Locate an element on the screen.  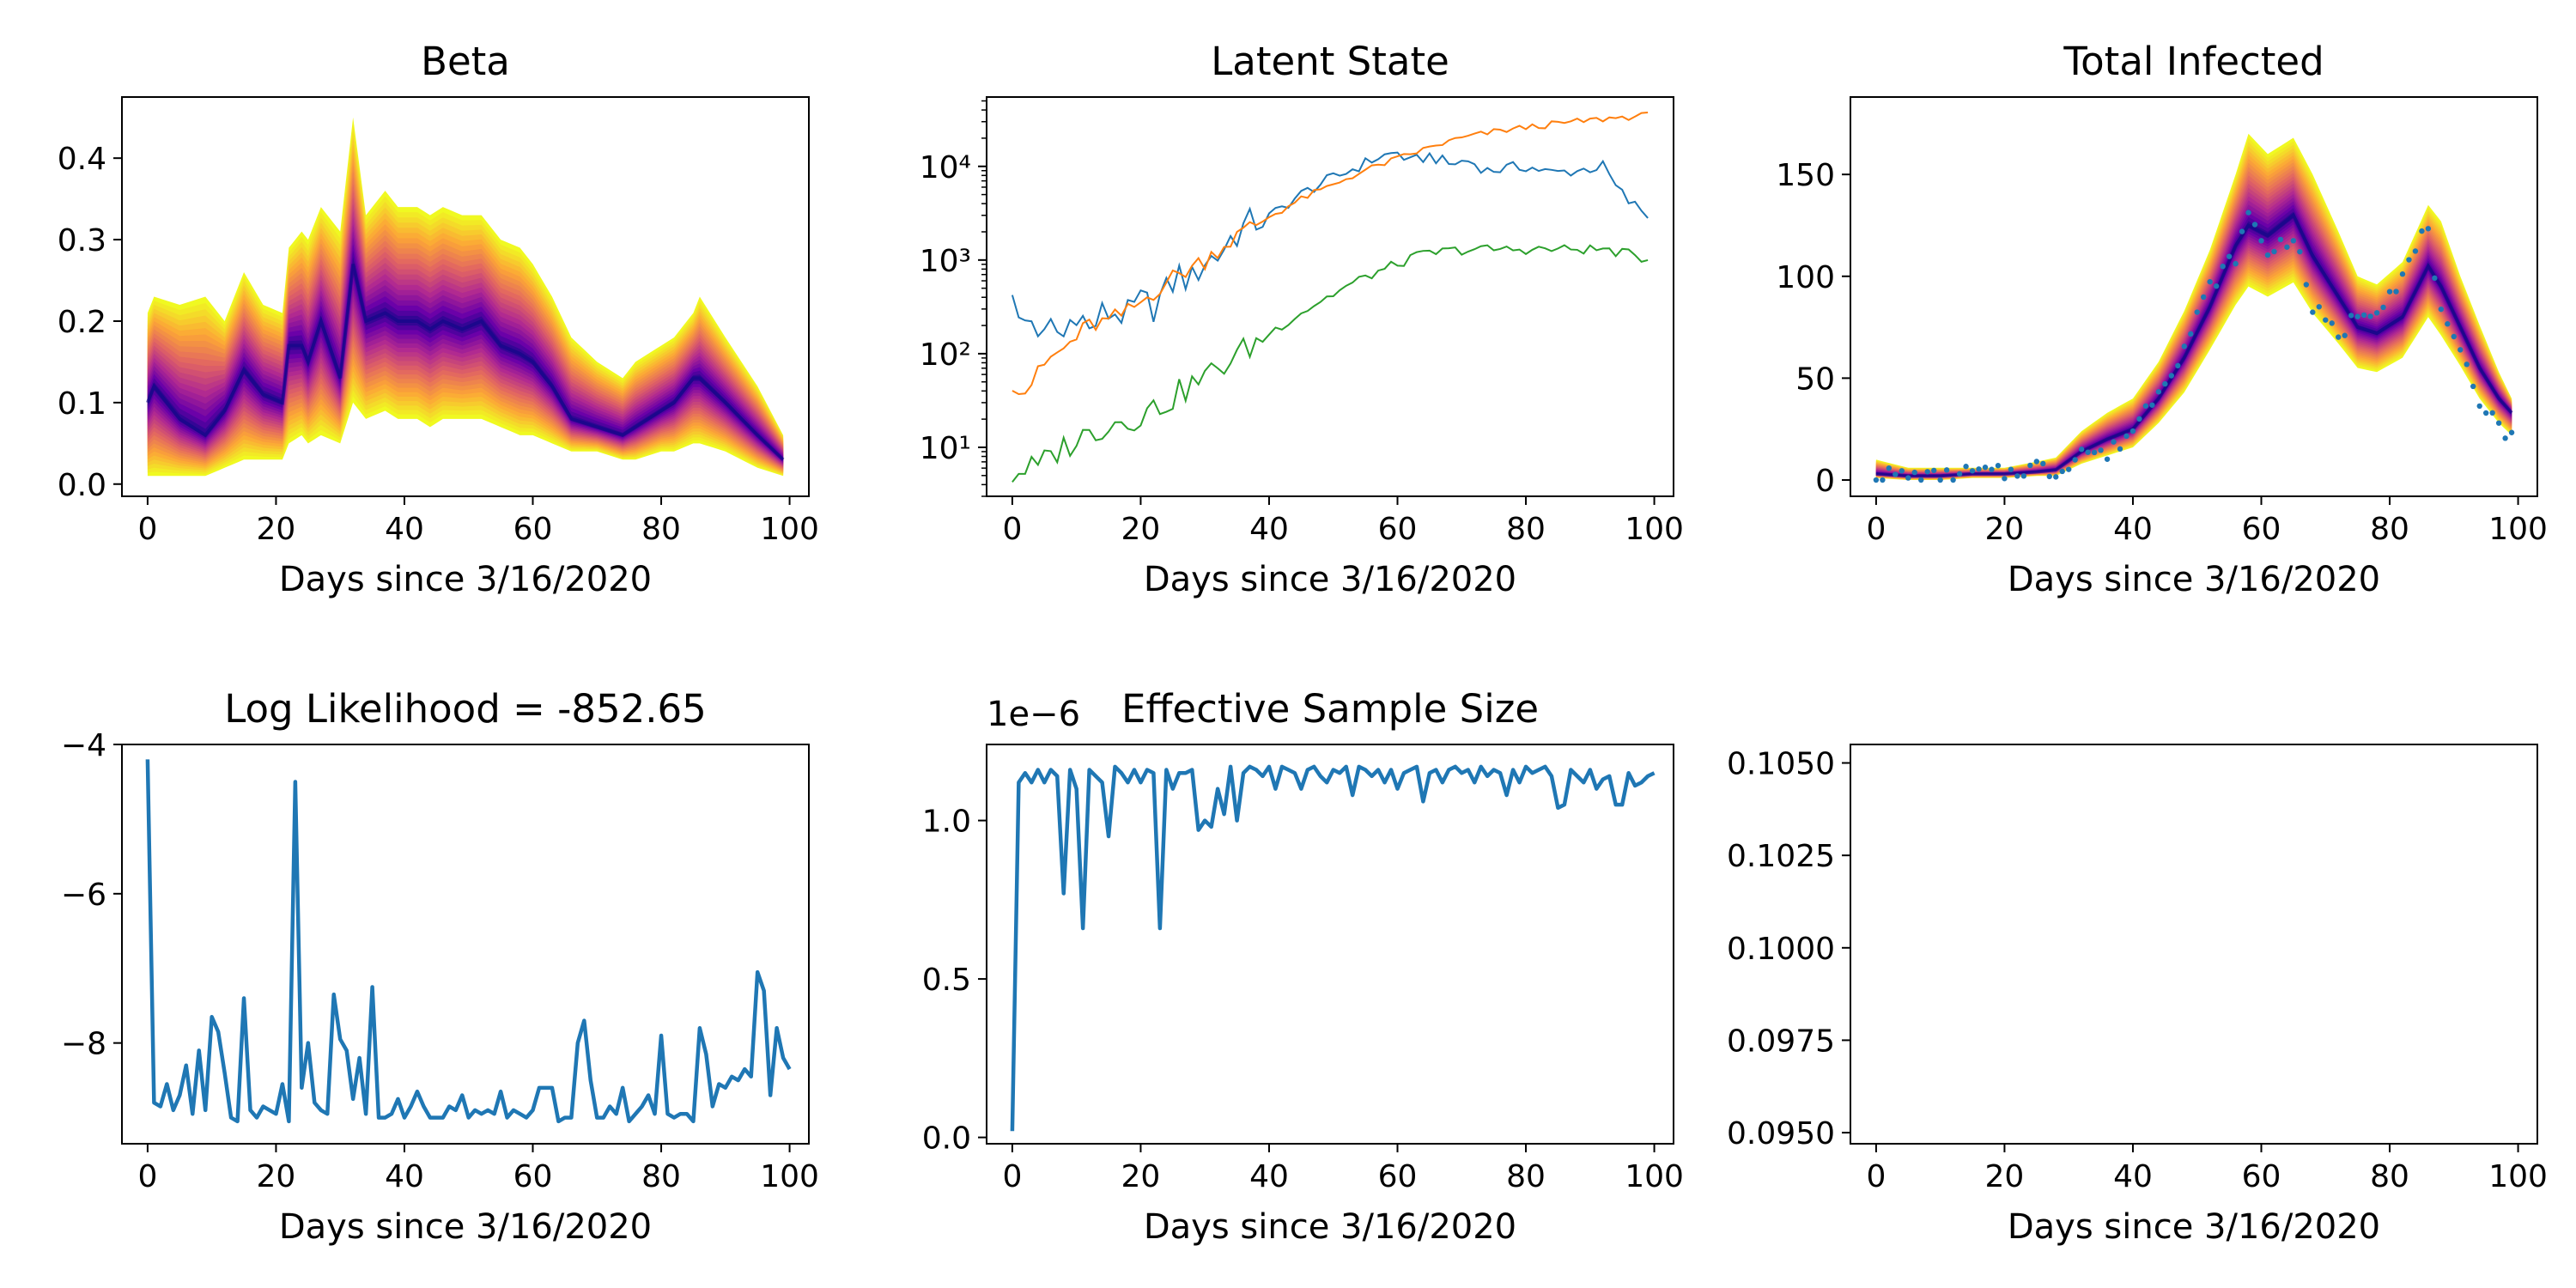
effective-sample-size-axes-frame is located at coordinates (1330, 944).